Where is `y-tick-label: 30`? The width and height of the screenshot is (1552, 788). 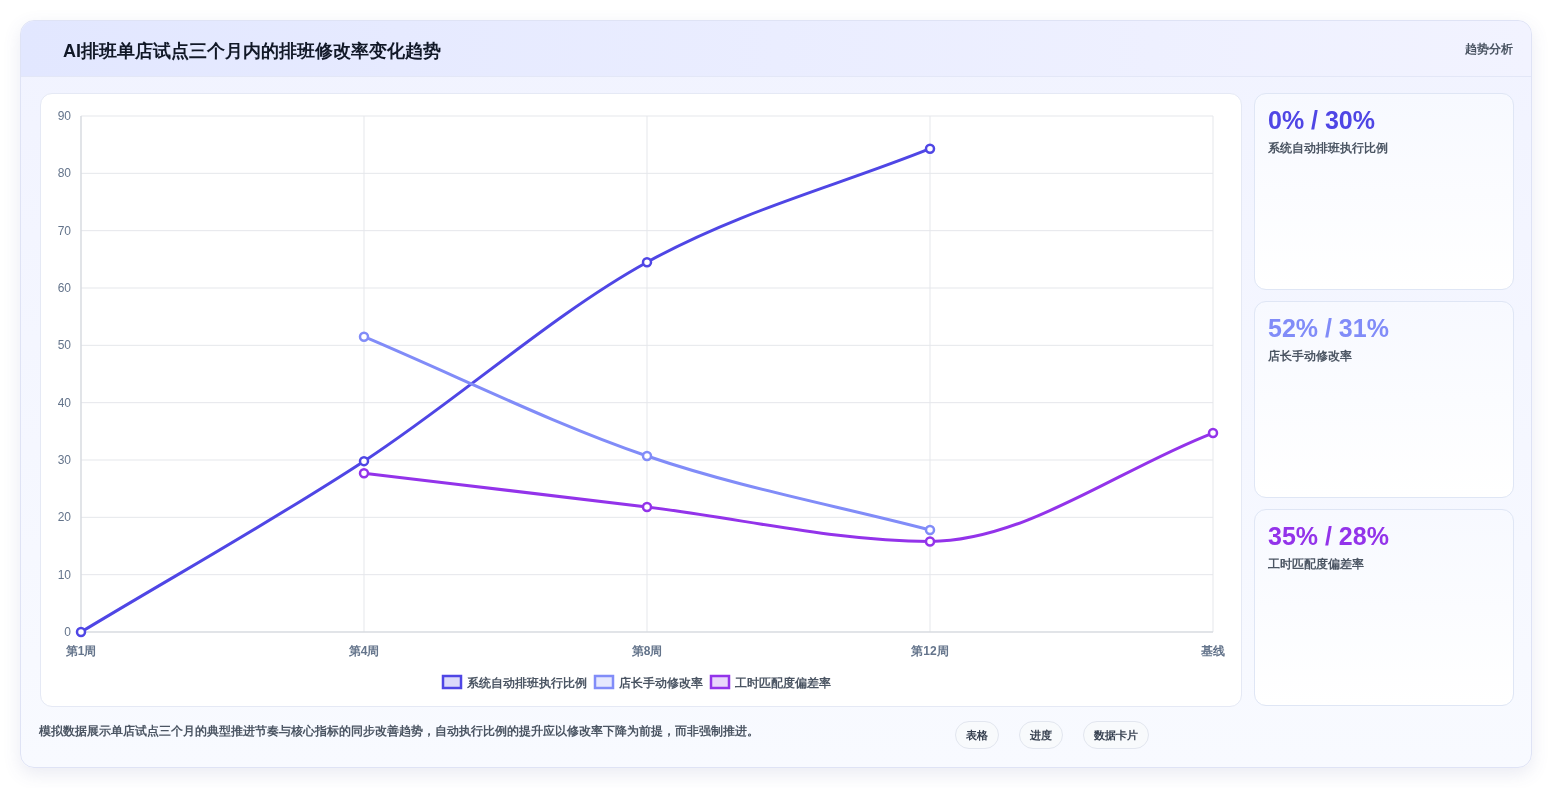 y-tick-label: 30 is located at coordinates (64, 460).